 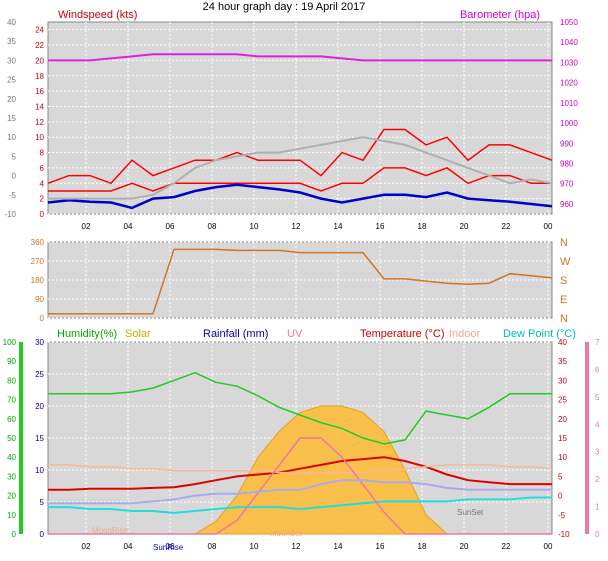 What do you see at coordinates (284, 7) in the screenshot?
I see `graph-title: 24 hour graph day : 19 April 2017` at bounding box center [284, 7].